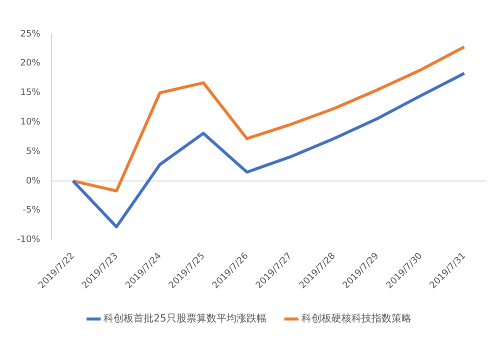 The height and width of the screenshot is (338, 500). I want to click on y-tick-label: 25%, so click(30, 34).